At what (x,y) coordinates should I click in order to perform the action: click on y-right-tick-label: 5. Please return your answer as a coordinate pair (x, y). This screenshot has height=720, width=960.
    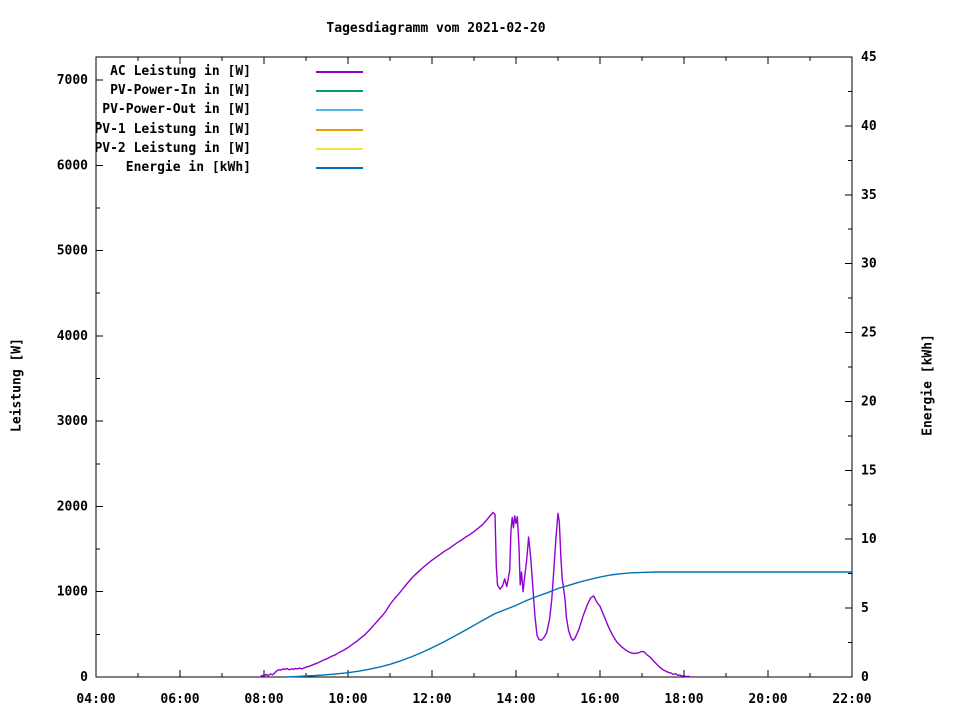
    Looking at the image, I should click on (865, 608).